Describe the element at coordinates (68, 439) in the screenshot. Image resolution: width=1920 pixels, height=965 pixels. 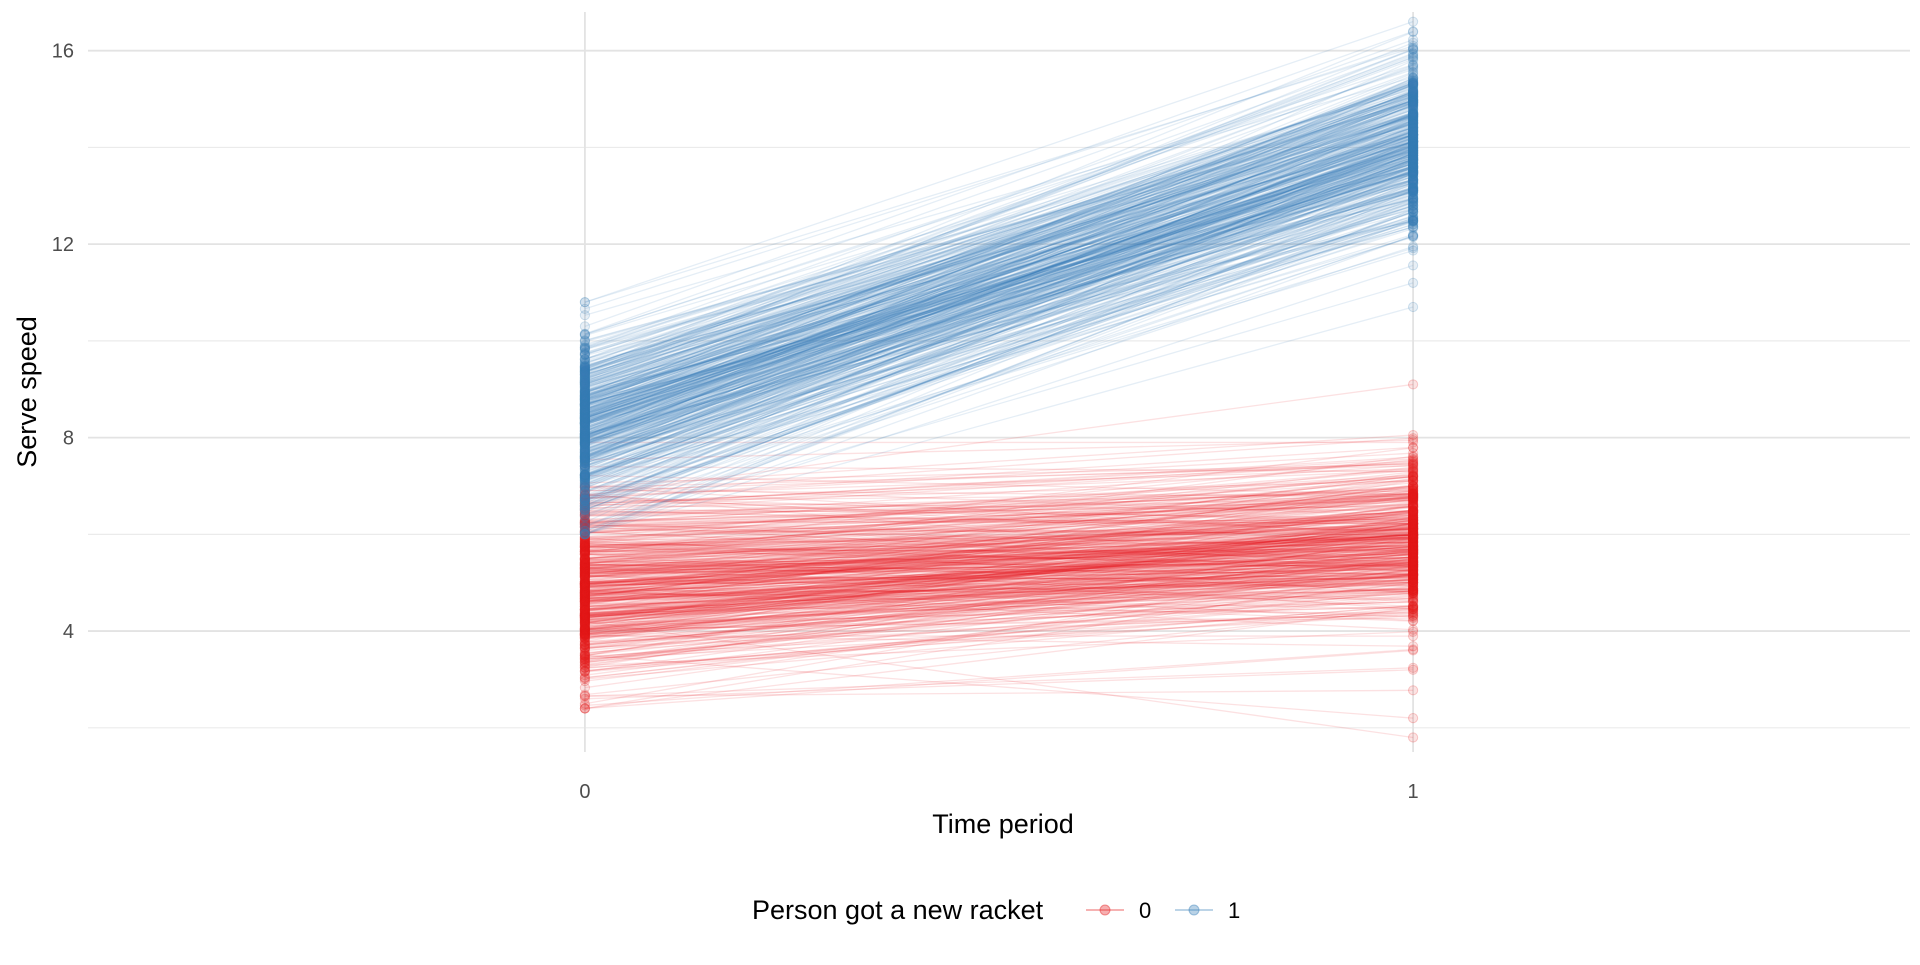
I see `y-tick-label: 8` at that location.